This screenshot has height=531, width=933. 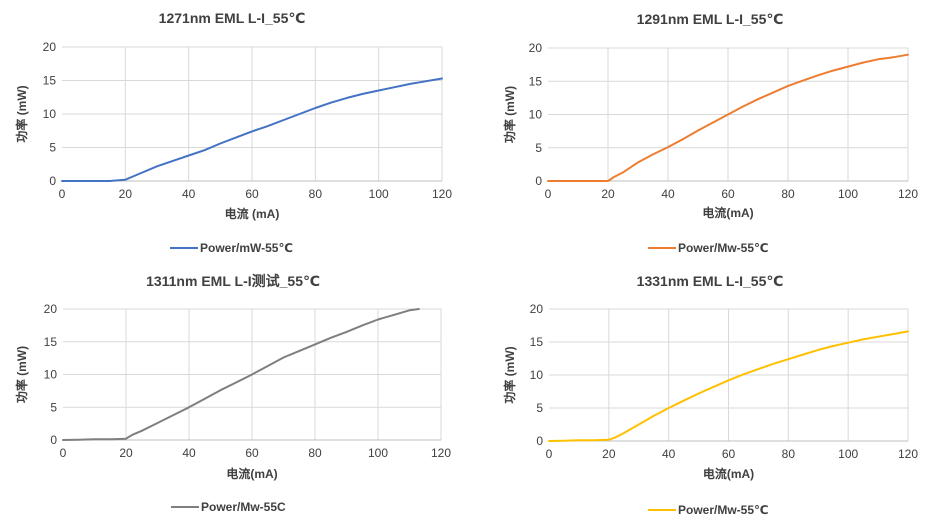 What do you see at coordinates (243, 507) in the screenshot?
I see `legend-label: Power/Mw-55C` at bounding box center [243, 507].